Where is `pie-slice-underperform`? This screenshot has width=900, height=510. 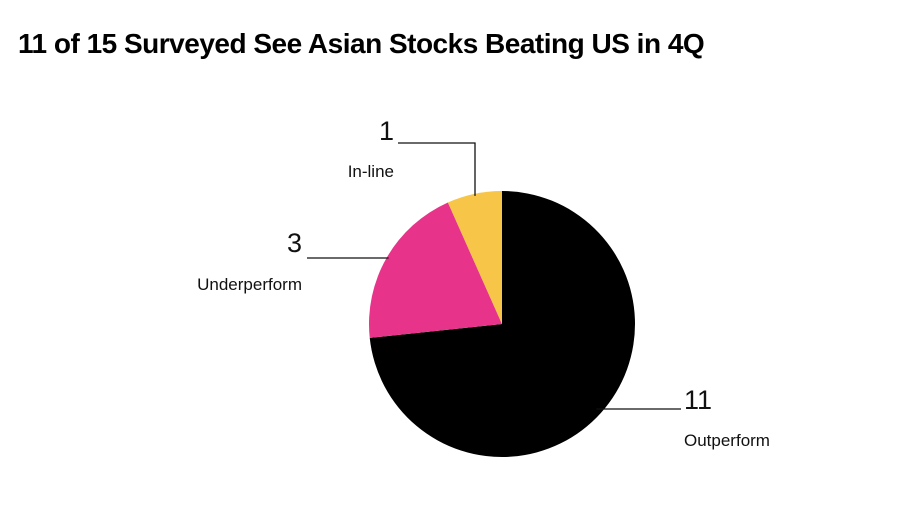
pie-slice-underperform is located at coordinates (435, 270).